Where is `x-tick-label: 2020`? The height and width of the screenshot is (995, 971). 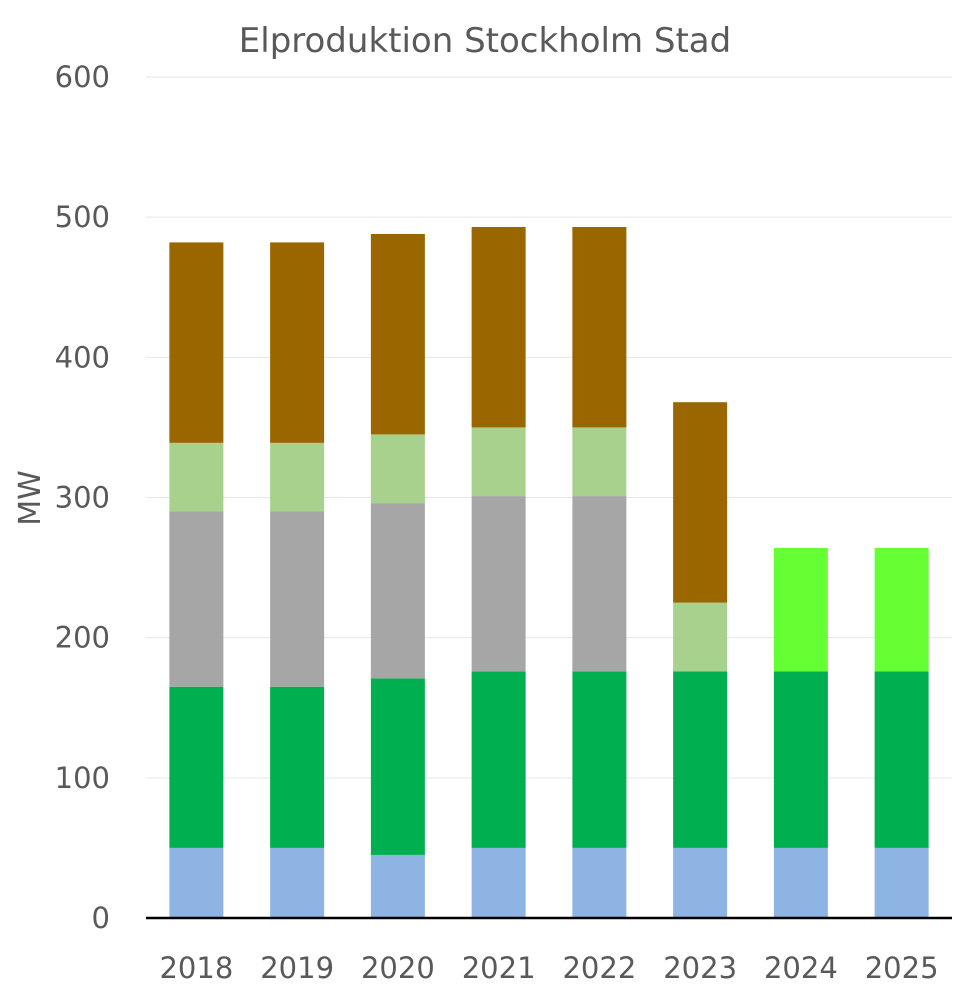
x-tick-label: 2020 is located at coordinates (398, 968).